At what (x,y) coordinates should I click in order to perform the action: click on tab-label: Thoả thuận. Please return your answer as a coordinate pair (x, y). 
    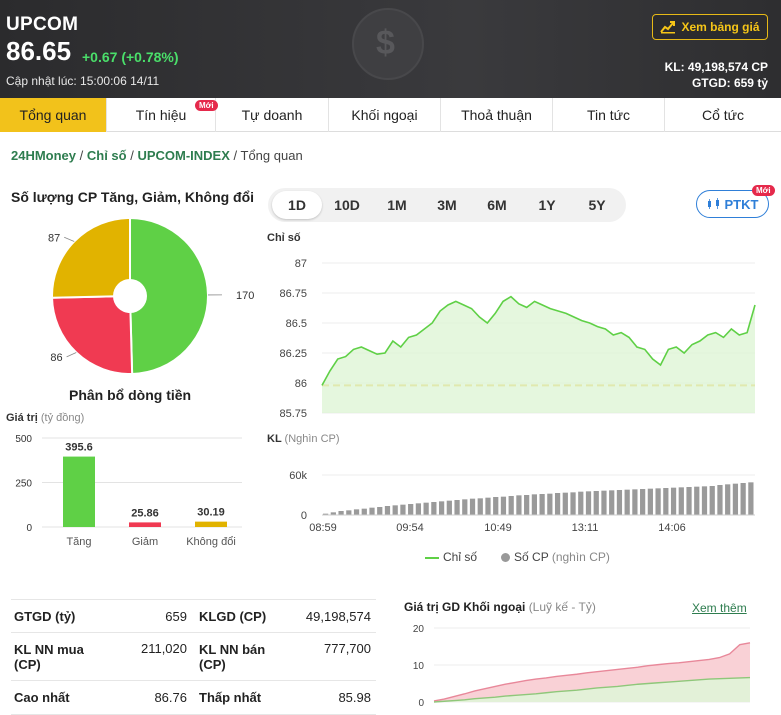
    Looking at the image, I should click on (496, 115).